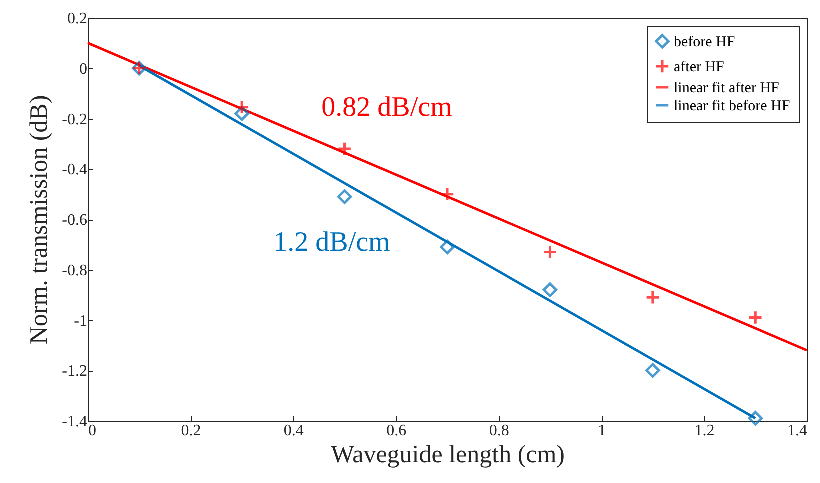 This screenshot has height=483, width=820. What do you see at coordinates (40, 220) in the screenshot?
I see `y-axis-title: Norm. transmission (dB)` at bounding box center [40, 220].